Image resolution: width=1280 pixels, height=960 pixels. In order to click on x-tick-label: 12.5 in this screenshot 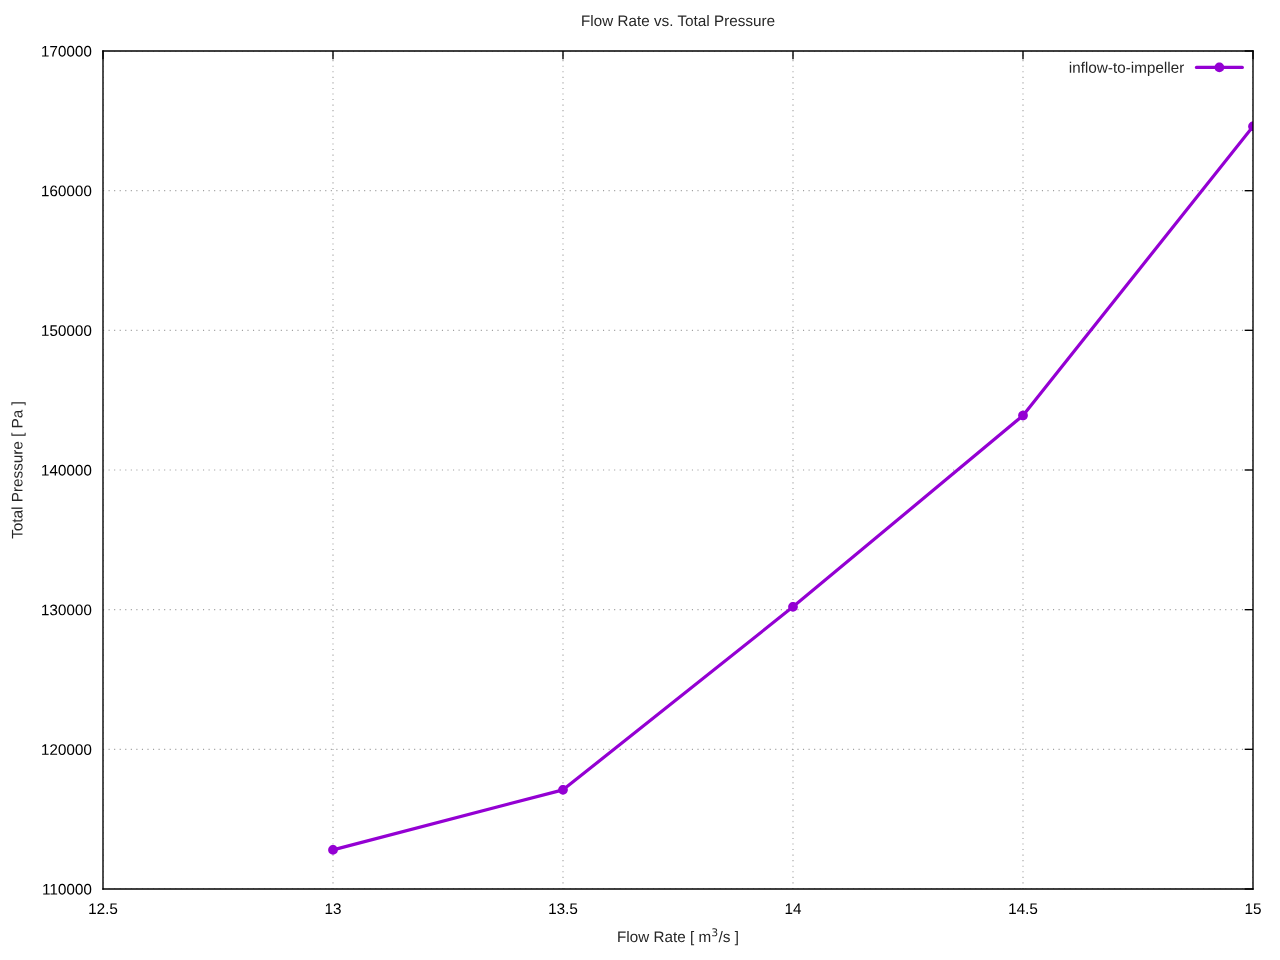, I will do `click(103, 909)`.